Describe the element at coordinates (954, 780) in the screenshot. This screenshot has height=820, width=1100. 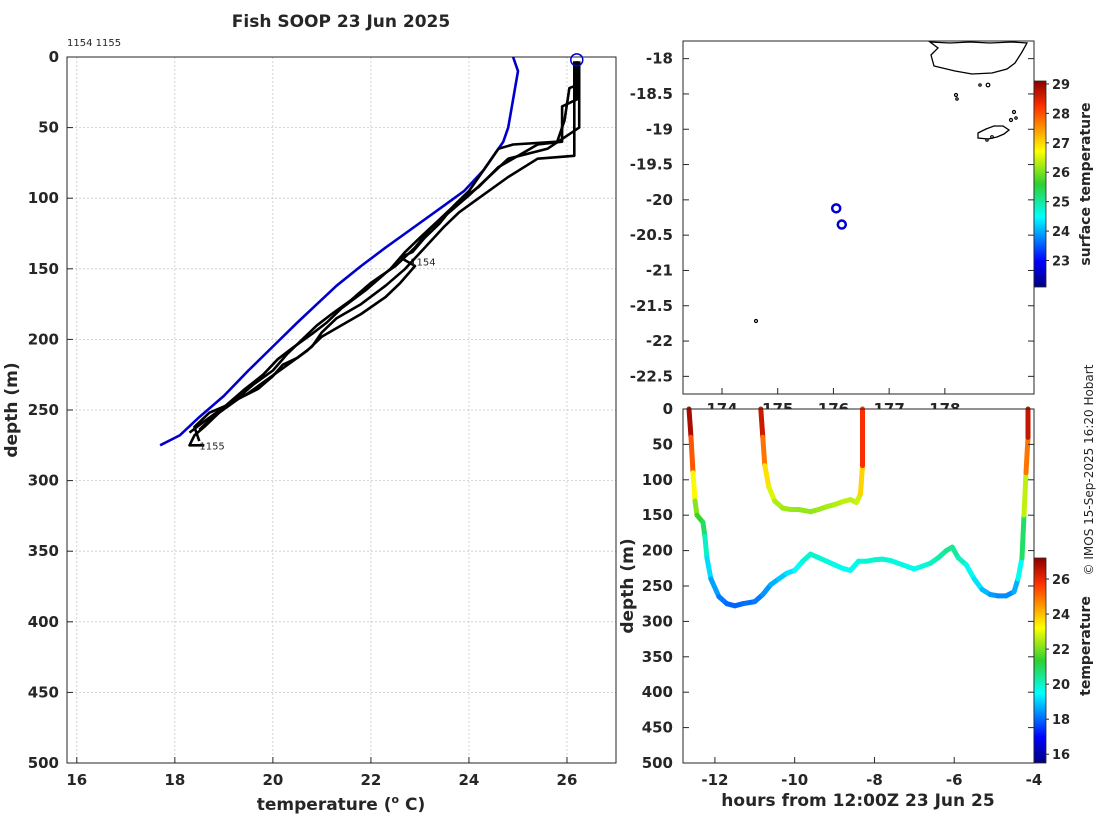
I see `section-x-tick--6: -6` at that location.